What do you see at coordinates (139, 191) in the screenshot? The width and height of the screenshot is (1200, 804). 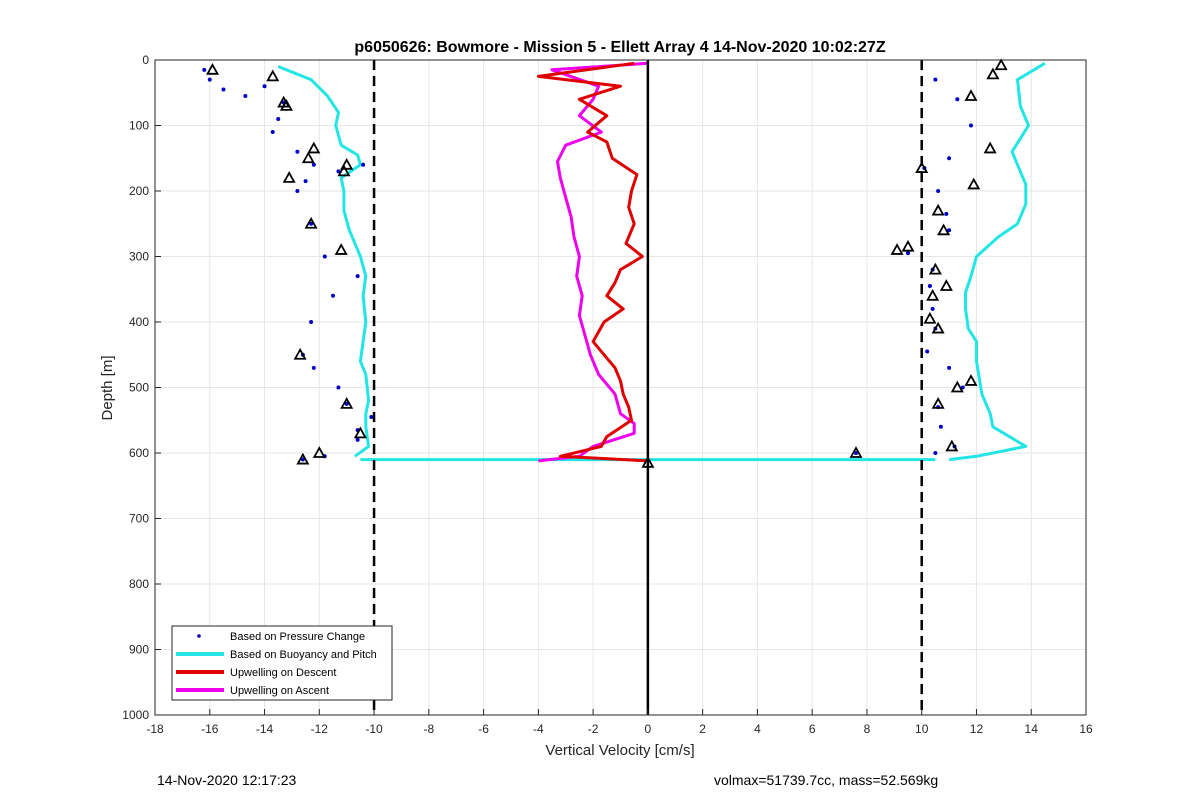 I see `y-tick-label: 200` at bounding box center [139, 191].